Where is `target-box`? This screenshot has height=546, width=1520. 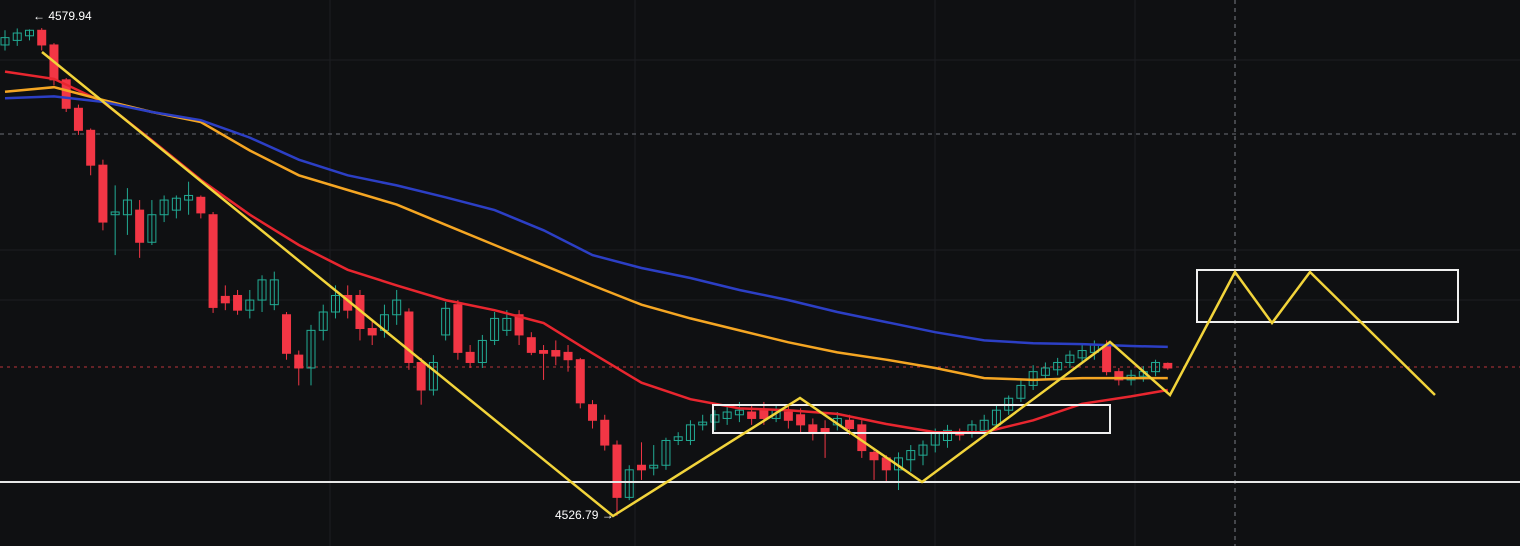 target-box is located at coordinates (1327, 296).